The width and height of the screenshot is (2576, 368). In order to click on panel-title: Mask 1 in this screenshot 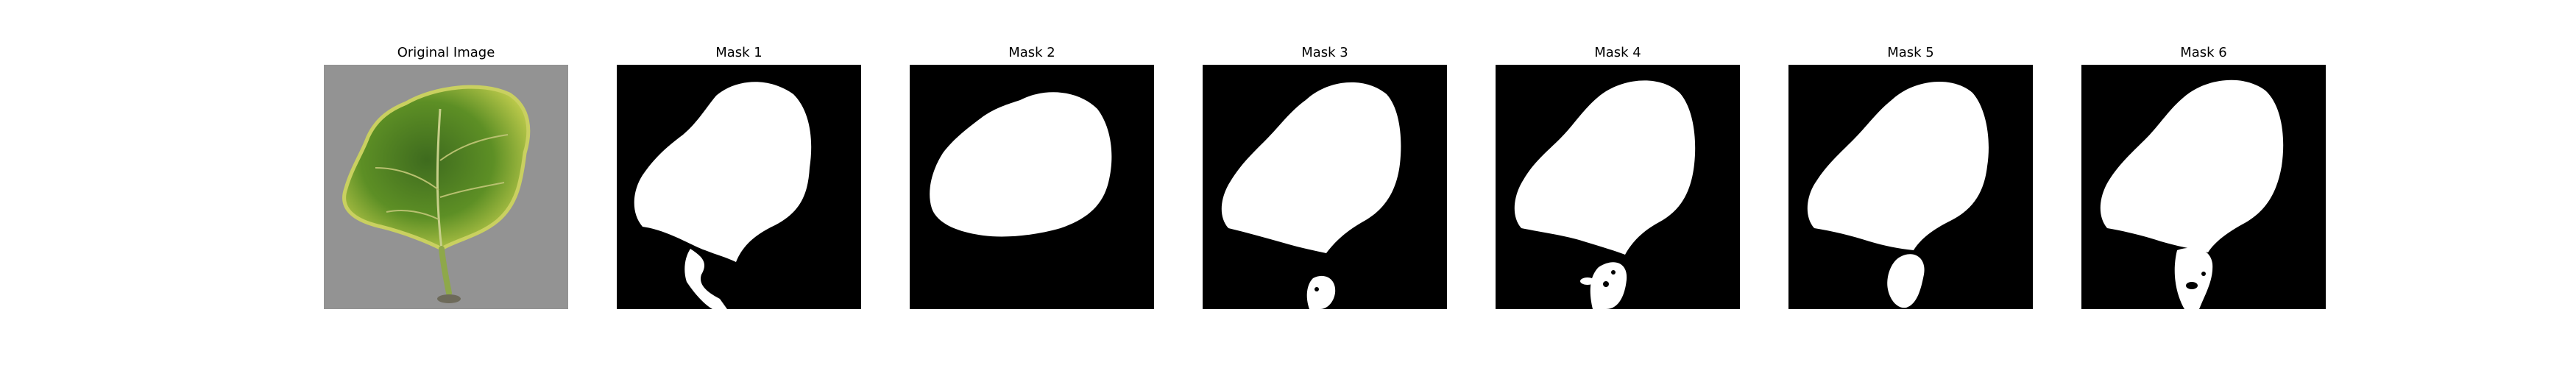, I will do `click(738, 52)`.